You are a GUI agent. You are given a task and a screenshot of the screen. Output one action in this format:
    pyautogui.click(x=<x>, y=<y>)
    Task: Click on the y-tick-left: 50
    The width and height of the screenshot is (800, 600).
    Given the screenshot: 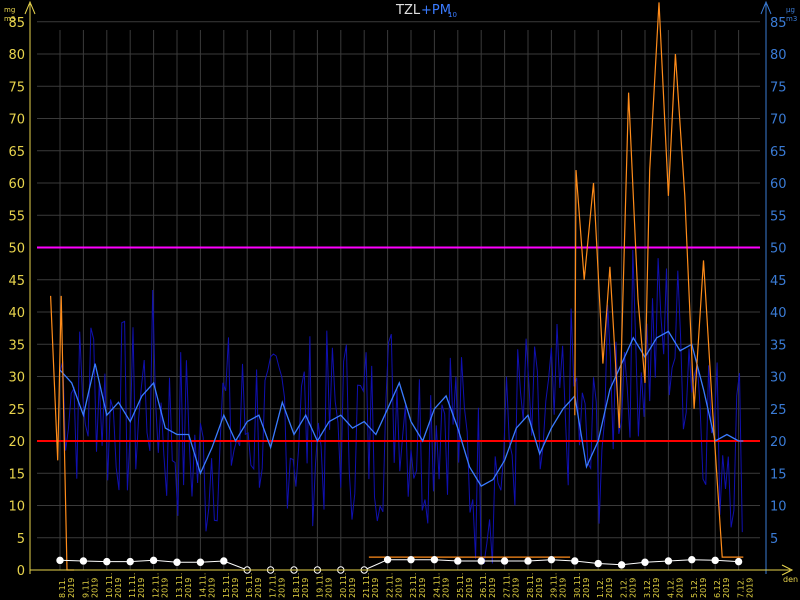 What is the action you would take?
    pyautogui.click(x=16, y=249)
    